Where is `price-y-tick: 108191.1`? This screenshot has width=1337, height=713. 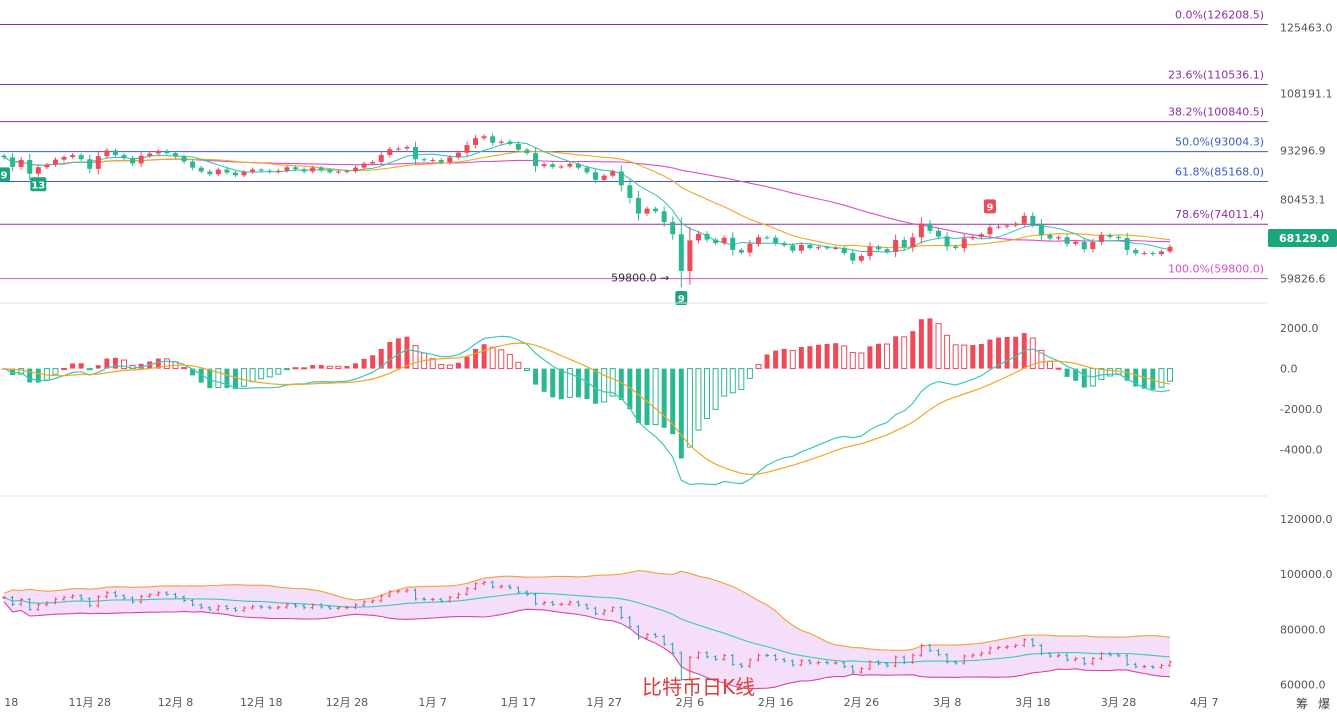
price-y-tick: 108191.1 is located at coordinates (1306, 93).